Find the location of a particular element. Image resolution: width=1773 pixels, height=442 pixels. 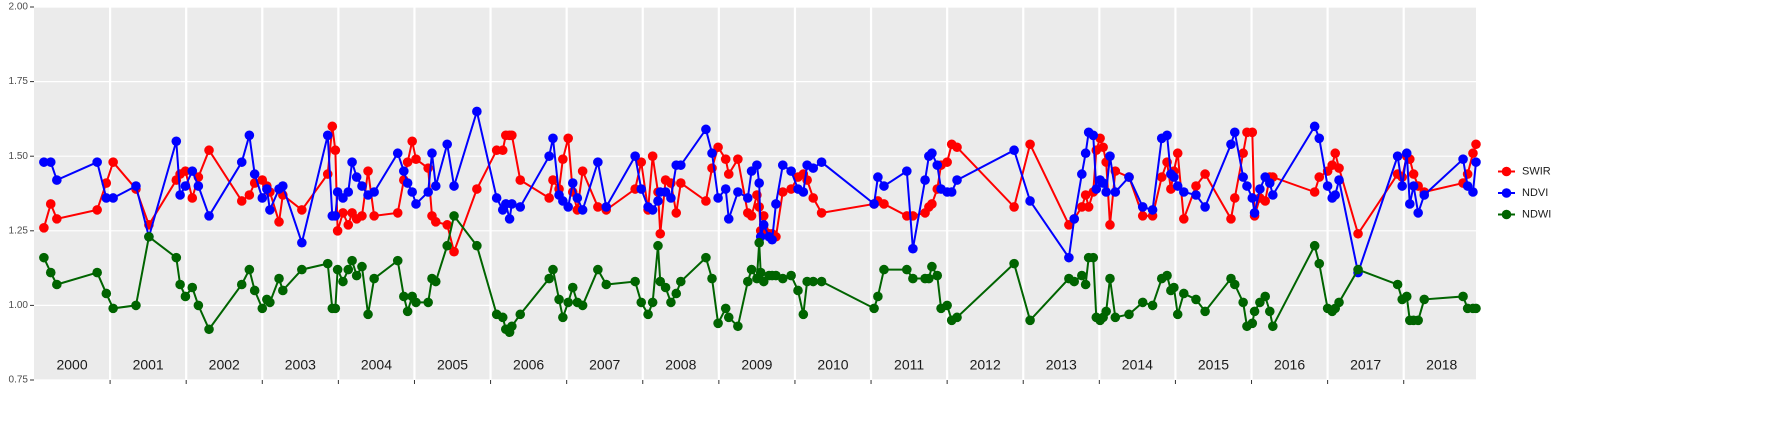

year-label: 2013 is located at coordinates (1061, 365).